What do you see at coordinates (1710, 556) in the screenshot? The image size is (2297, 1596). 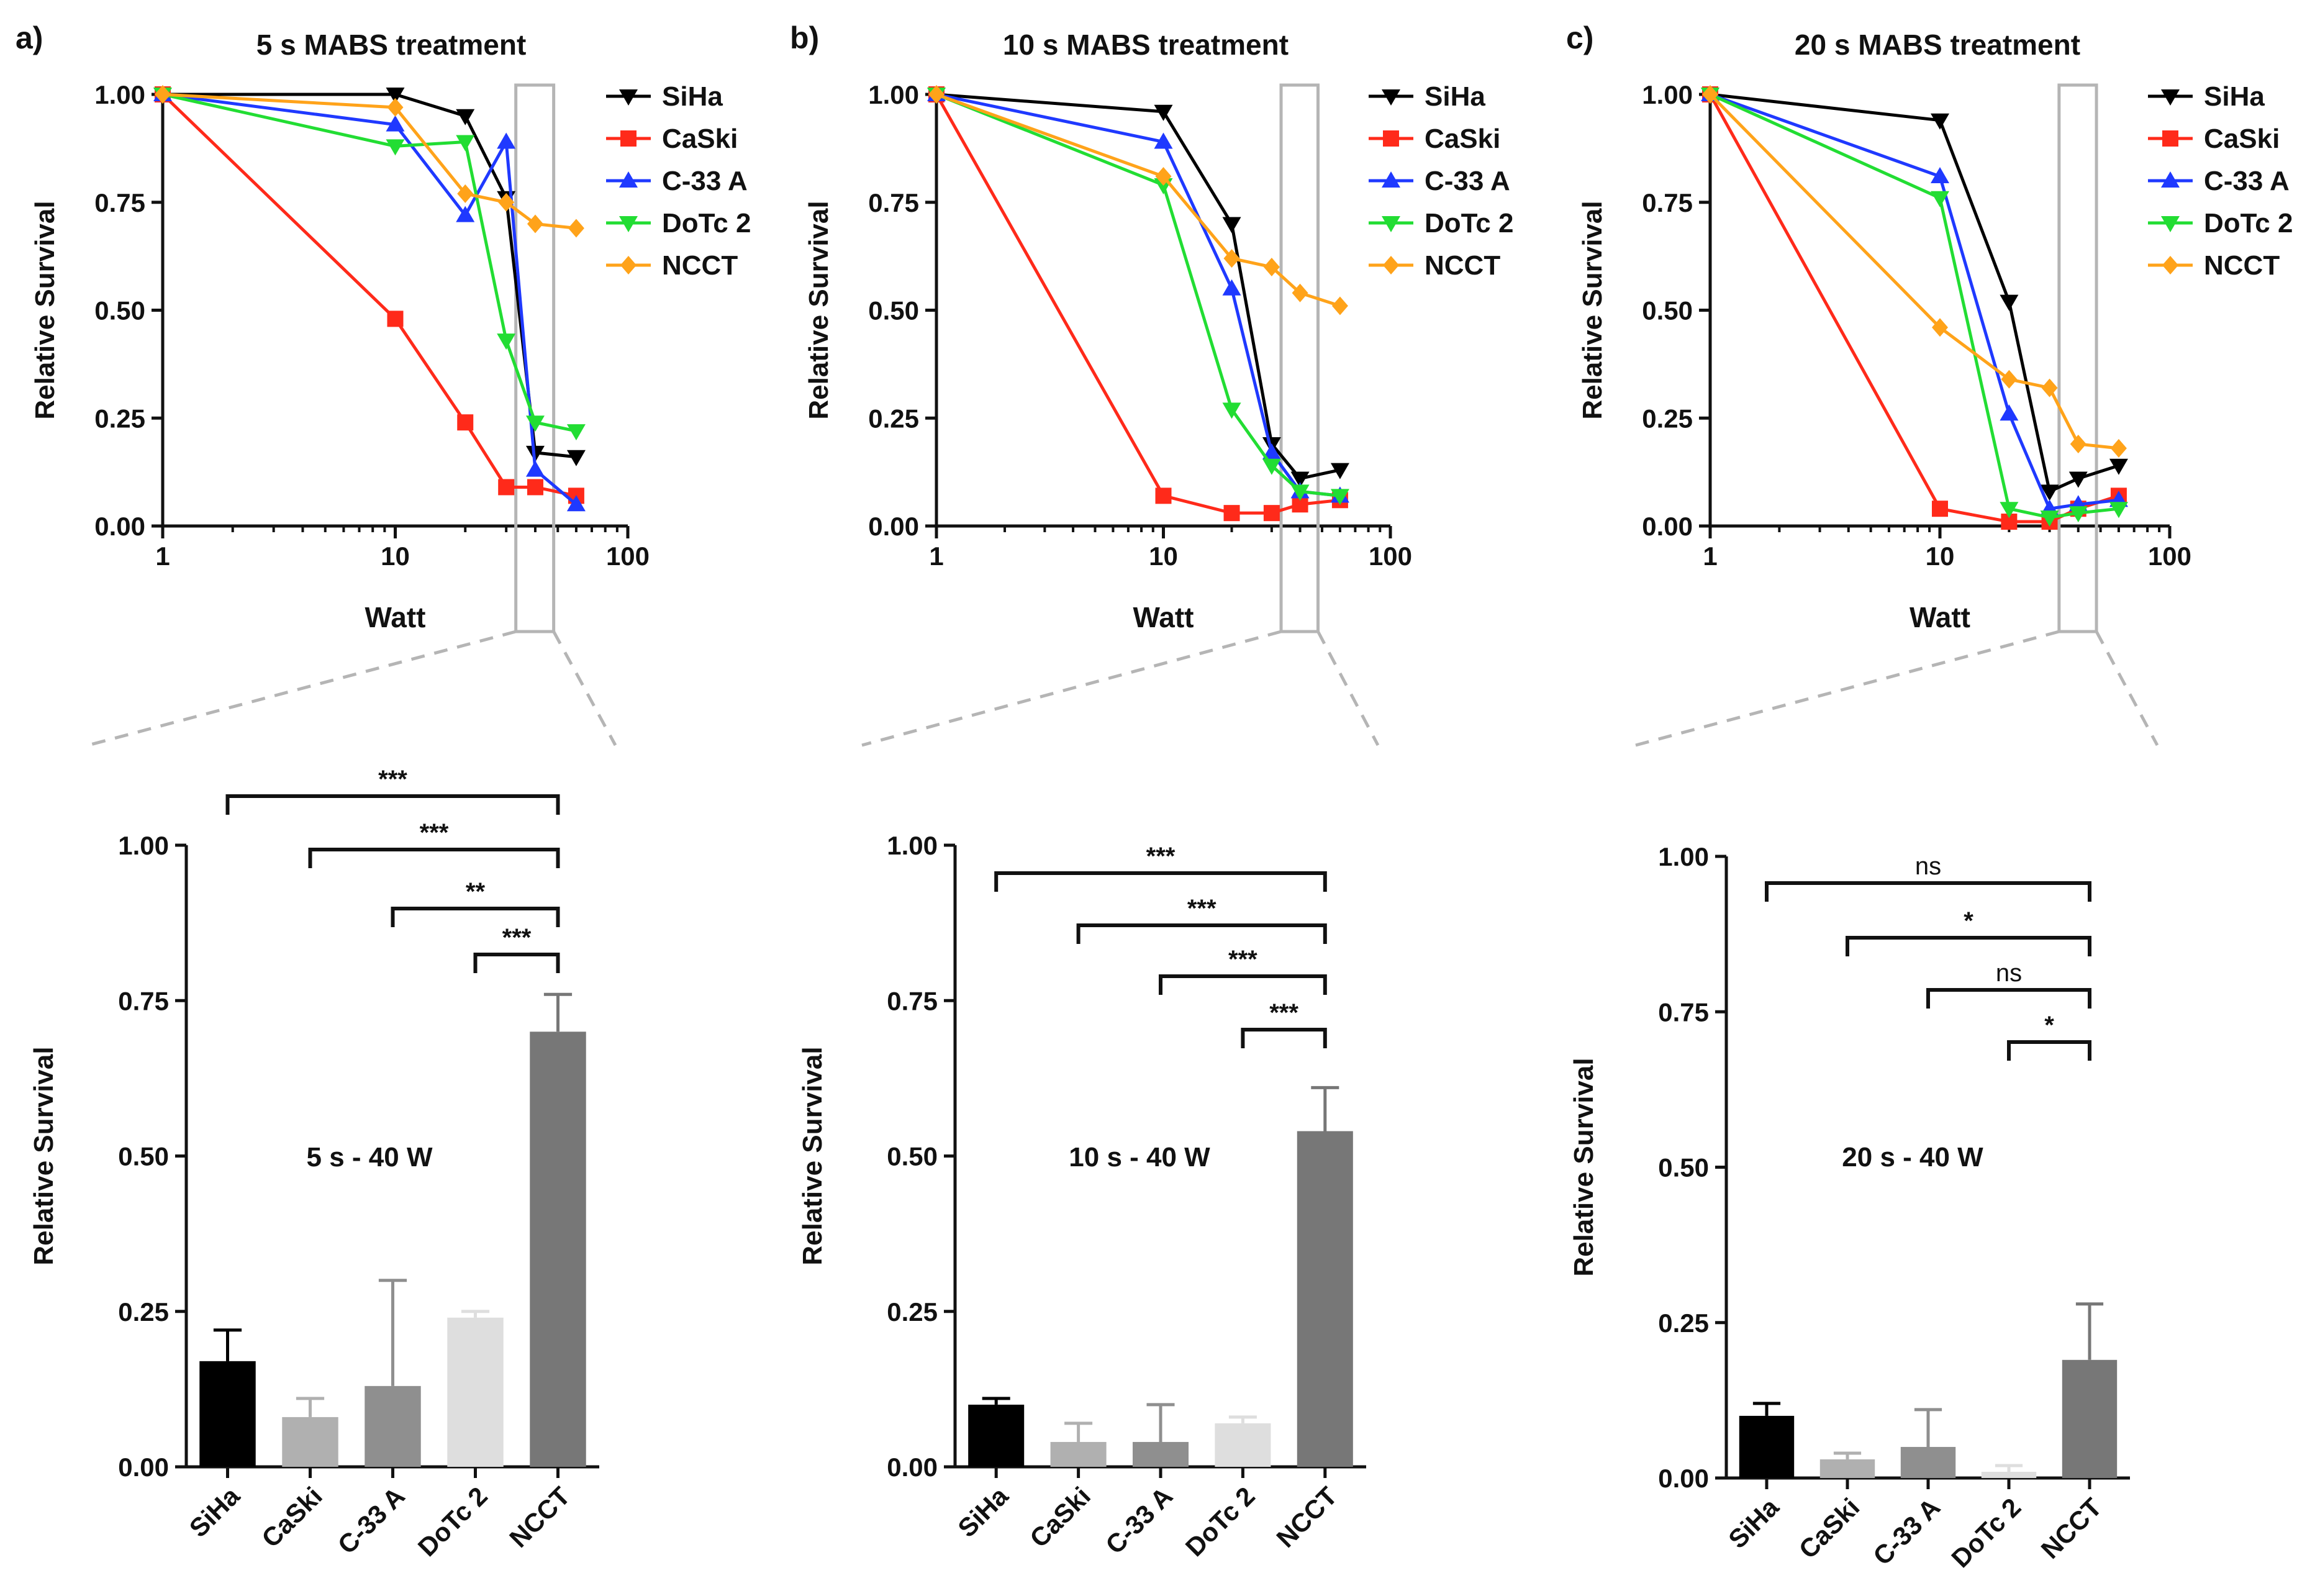 I see `x-tick-label: 1` at bounding box center [1710, 556].